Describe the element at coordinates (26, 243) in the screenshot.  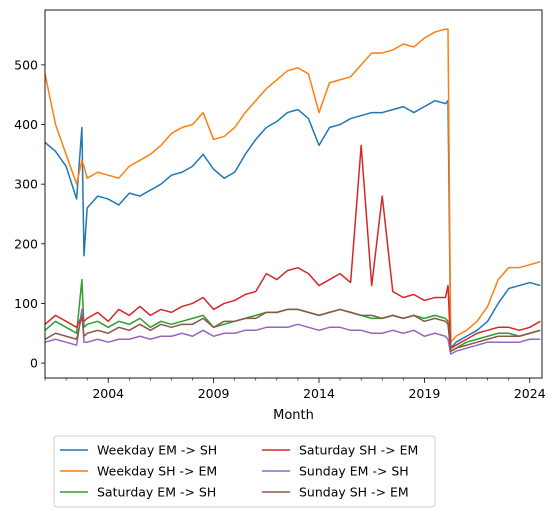
I see `y-tick-label: 200` at that location.